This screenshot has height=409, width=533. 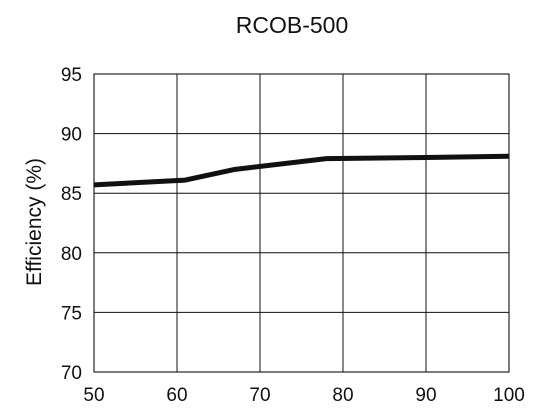 What do you see at coordinates (71, 313) in the screenshot?
I see `y-tick-label: 75` at bounding box center [71, 313].